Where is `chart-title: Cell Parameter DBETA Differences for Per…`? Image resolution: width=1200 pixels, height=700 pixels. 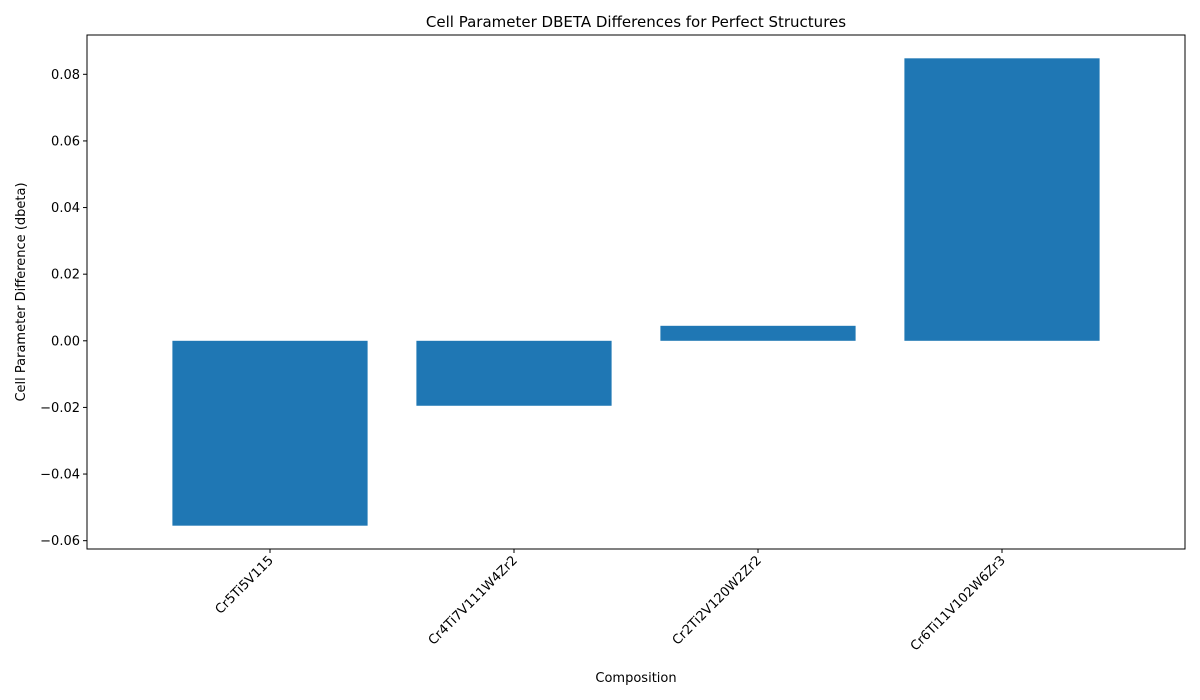
chart-title: Cell Parameter DBETA Differences for Per… is located at coordinates (636, 22).